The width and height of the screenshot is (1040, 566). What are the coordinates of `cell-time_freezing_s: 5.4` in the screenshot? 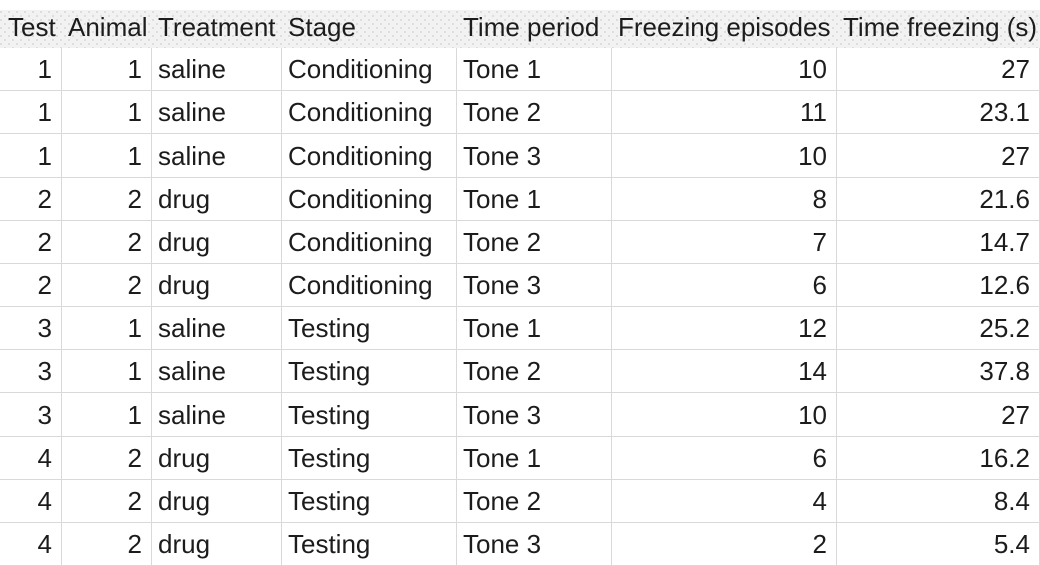 It's located at (938, 543).